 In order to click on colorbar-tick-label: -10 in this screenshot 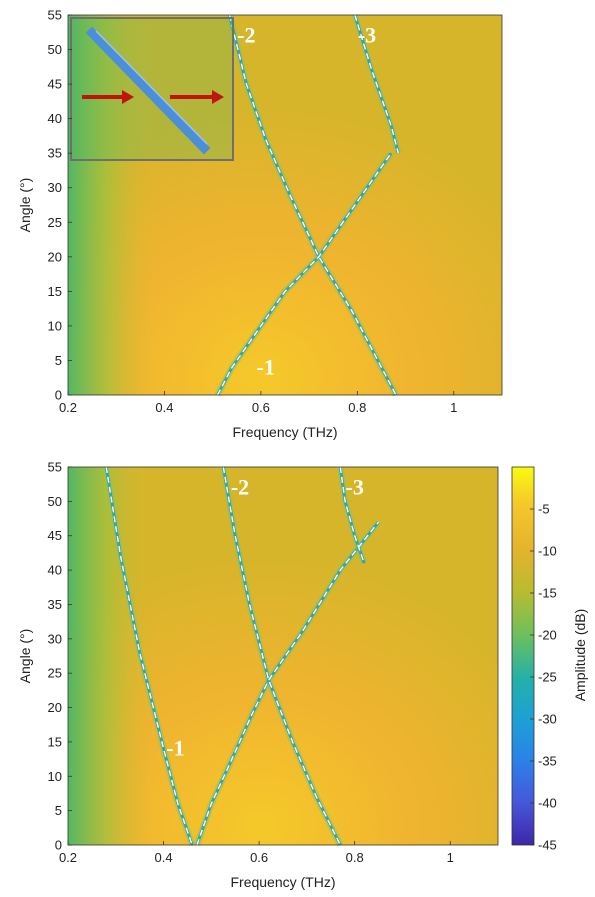, I will do `click(547, 551)`.